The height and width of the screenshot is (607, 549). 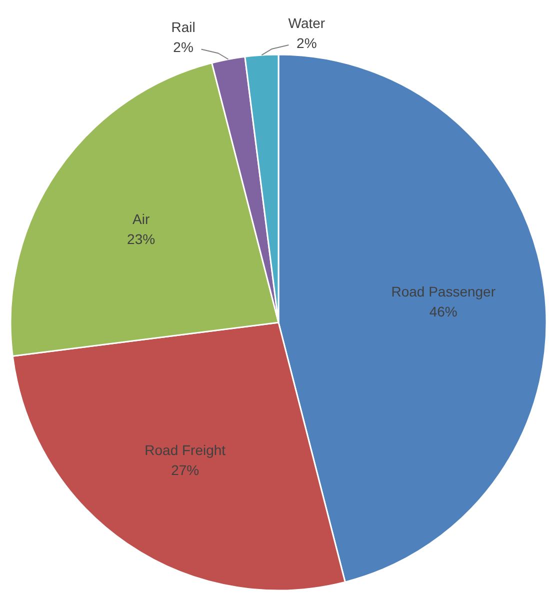 What do you see at coordinates (141, 239) in the screenshot?
I see `data-label: 23%` at bounding box center [141, 239].